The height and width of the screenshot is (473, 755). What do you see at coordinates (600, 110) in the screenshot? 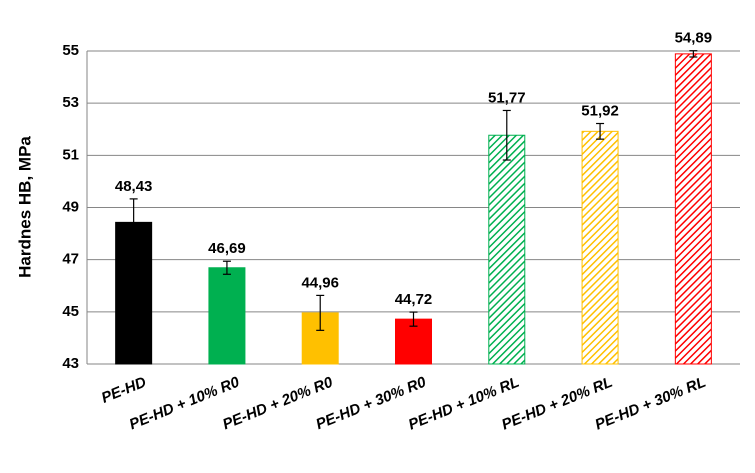
I see `value-label: 51,92` at bounding box center [600, 110].